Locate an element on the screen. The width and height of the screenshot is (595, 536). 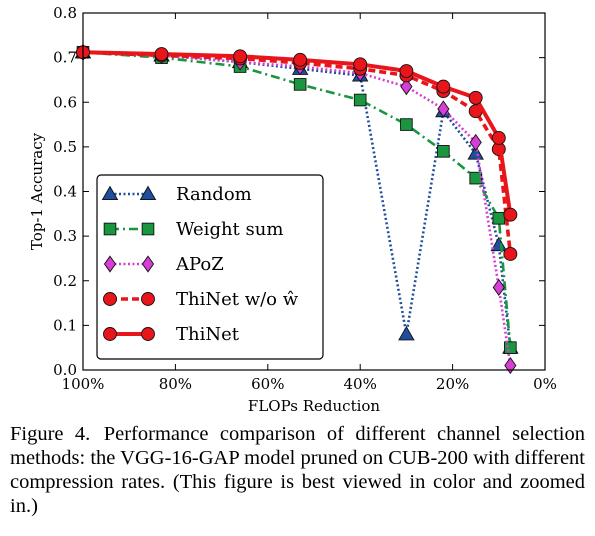
legend: Random Weight sum APoZ ThiNet w/o ŵ ThiNet is located at coordinates (210, 267).